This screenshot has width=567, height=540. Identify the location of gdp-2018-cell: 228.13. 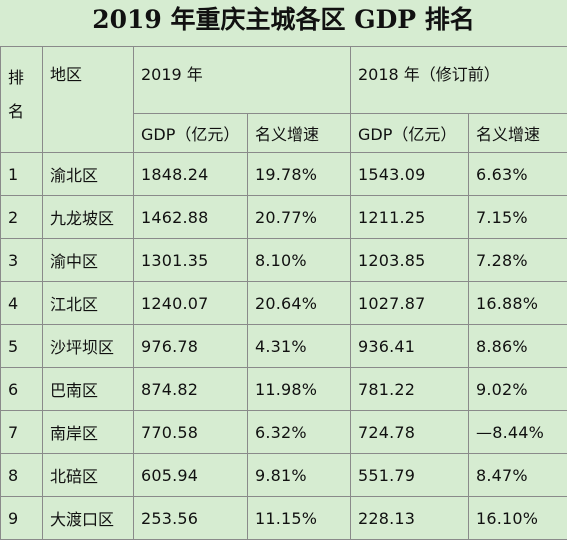
(410, 518).